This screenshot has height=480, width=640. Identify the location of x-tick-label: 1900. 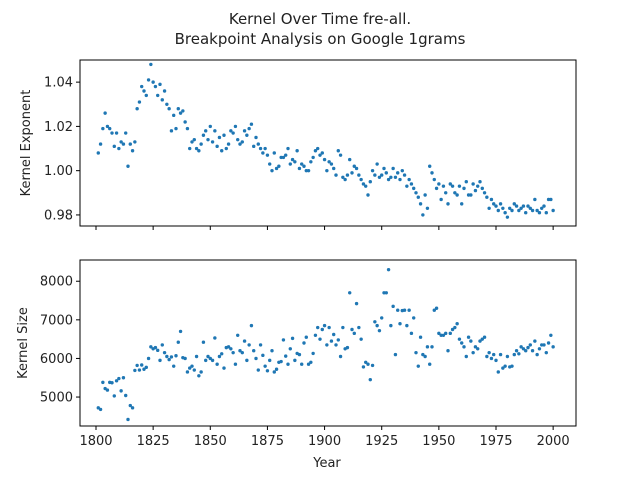
(324, 441).